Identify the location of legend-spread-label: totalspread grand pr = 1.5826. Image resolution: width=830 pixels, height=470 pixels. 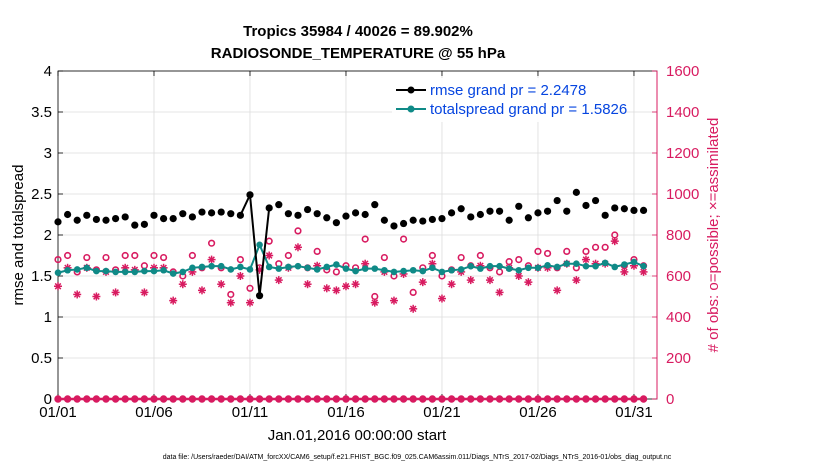
(528, 109).